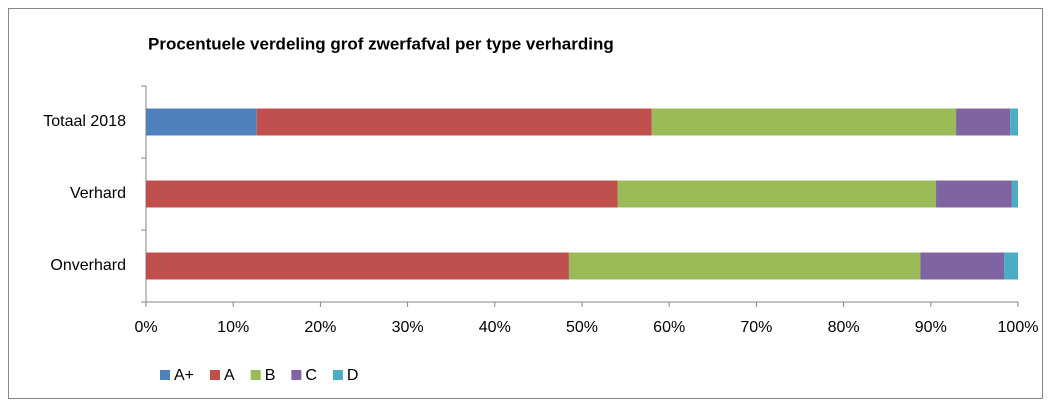 Image resolution: width=1051 pixels, height=406 pixels. What do you see at coordinates (88, 265) in the screenshot?
I see `y-tick-label: Onverhard` at bounding box center [88, 265].